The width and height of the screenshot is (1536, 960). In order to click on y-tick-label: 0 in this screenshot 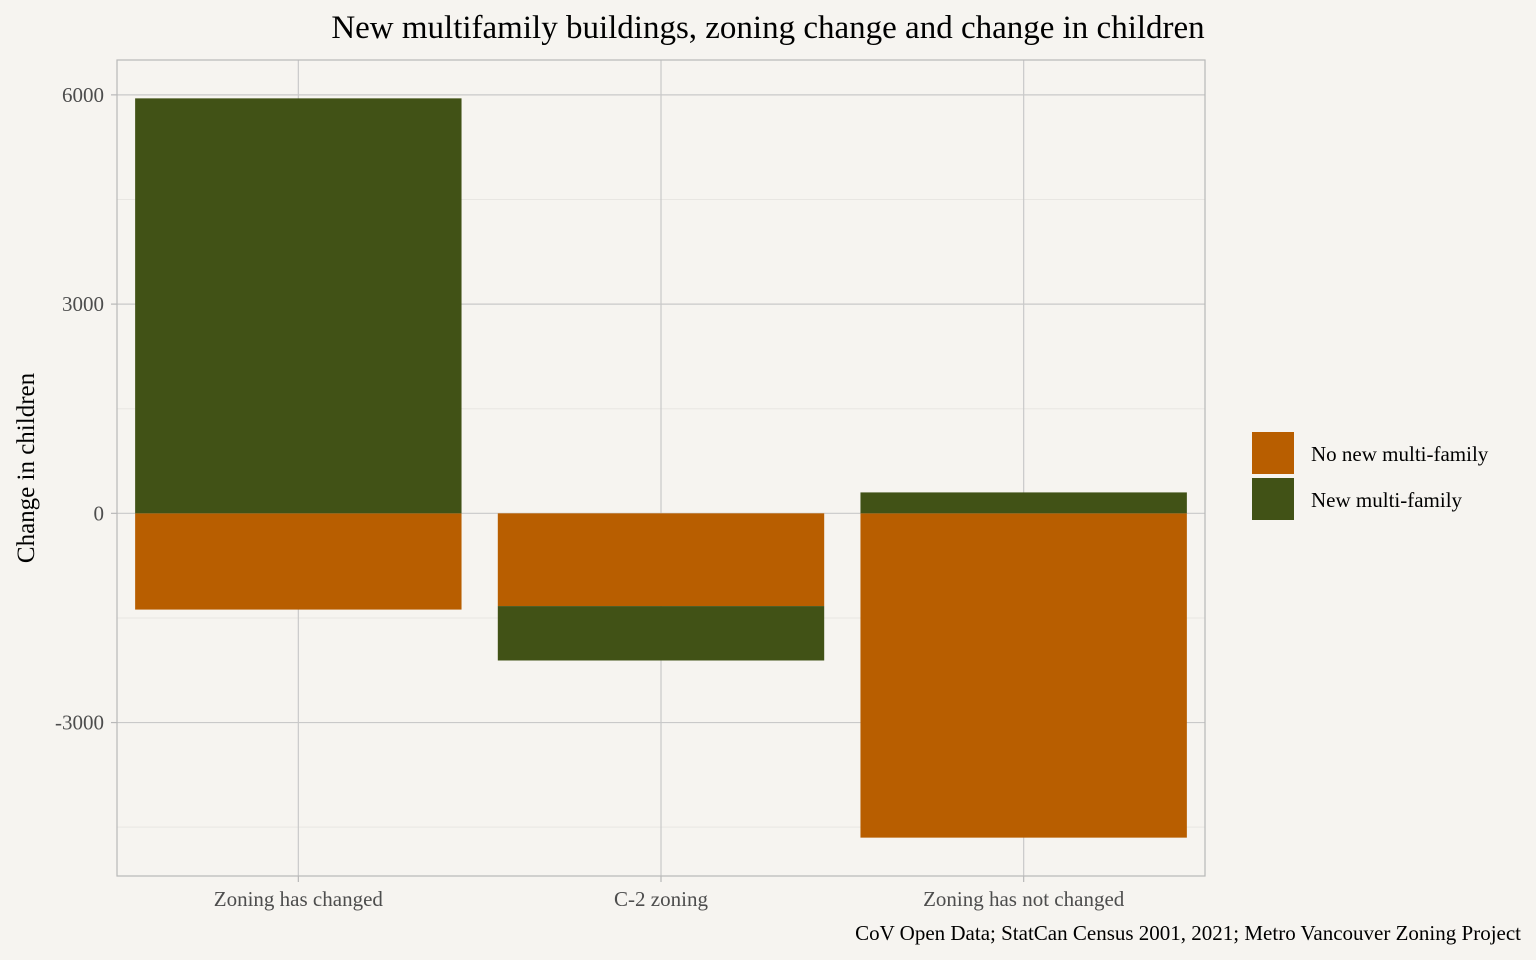, I will do `click(99, 513)`.